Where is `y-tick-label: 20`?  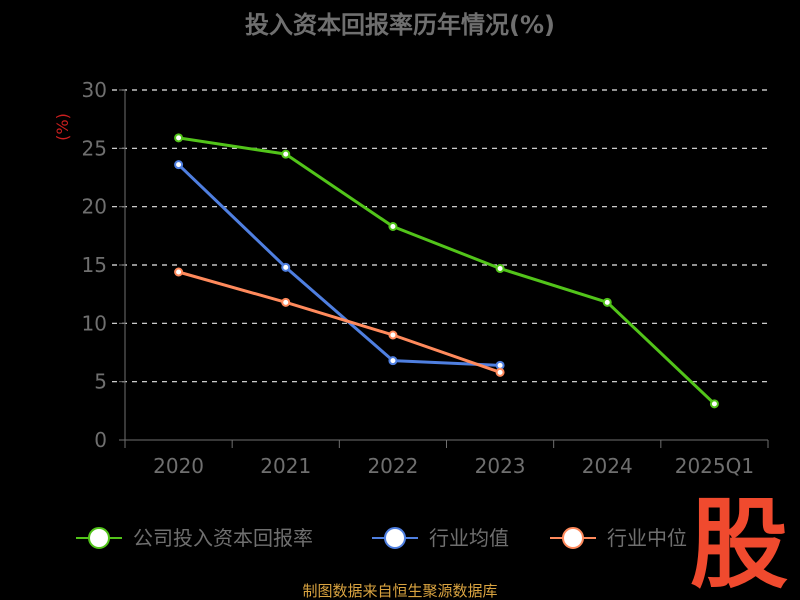 y-tick-label: 20 is located at coordinates (94, 207).